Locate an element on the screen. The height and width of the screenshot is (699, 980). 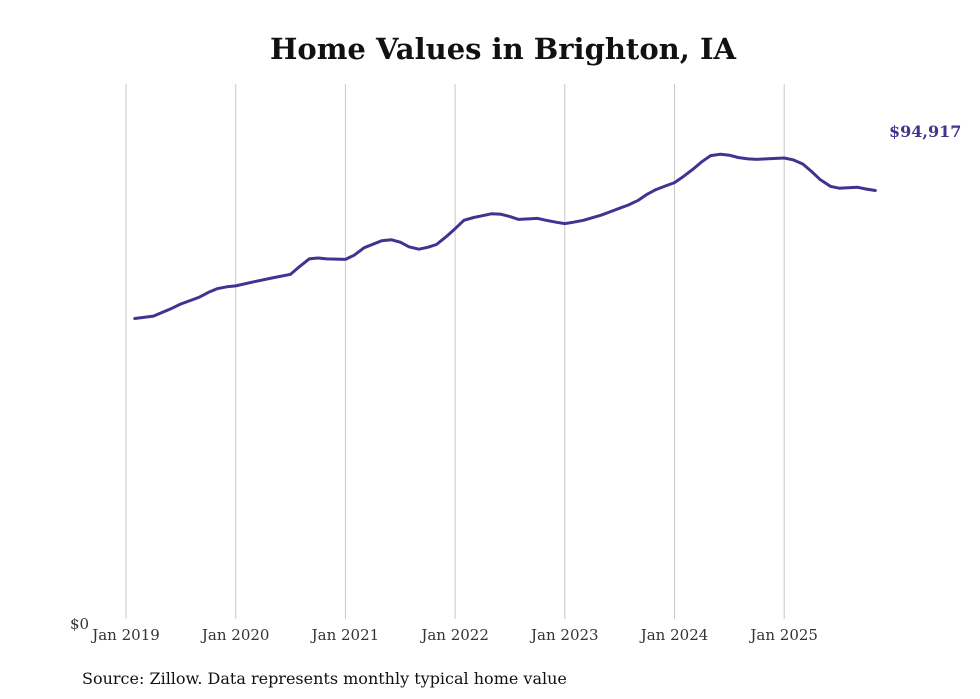
end-value-label: $94,917 is located at coordinates (925, 131).